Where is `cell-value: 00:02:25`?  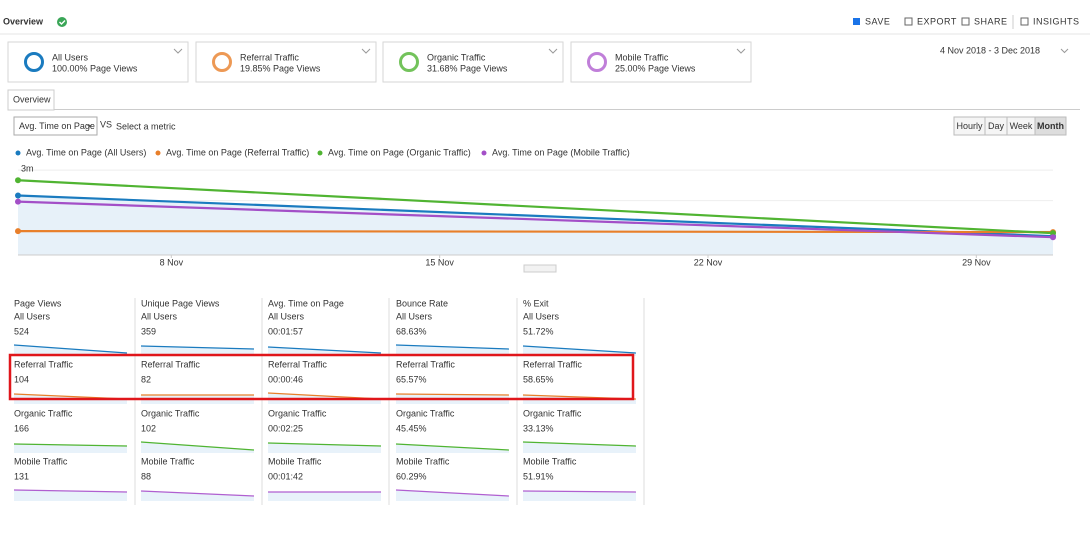 cell-value: 00:02:25 is located at coordinates (285, 428).